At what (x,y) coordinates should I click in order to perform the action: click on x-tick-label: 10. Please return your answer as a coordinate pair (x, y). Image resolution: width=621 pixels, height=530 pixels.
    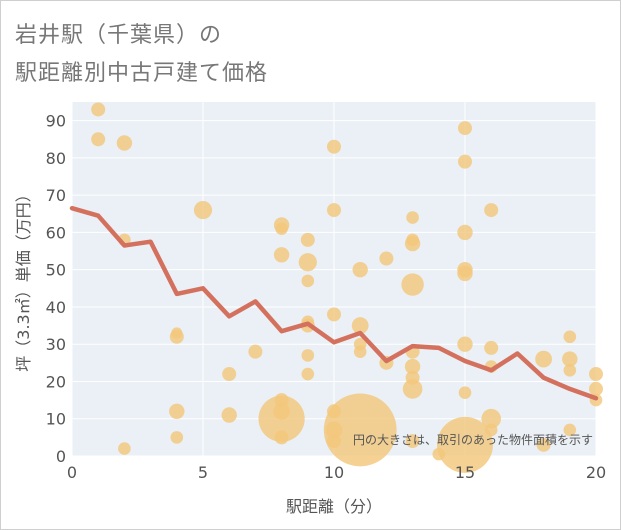
    Looking at the image, I should click on (334, 472).